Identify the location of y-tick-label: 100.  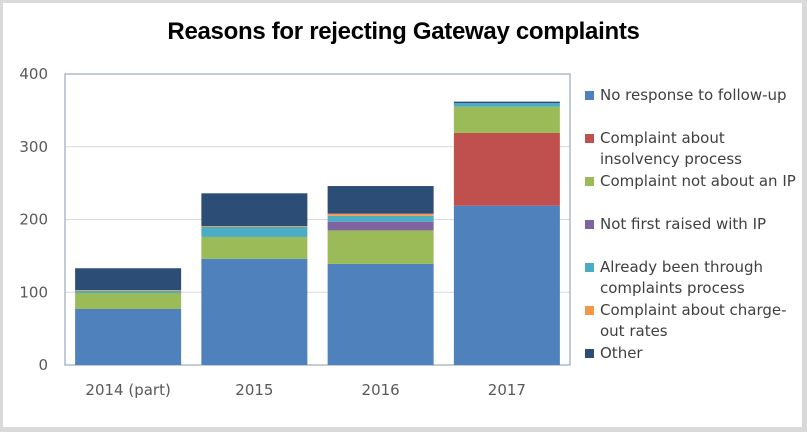
(33, 292).